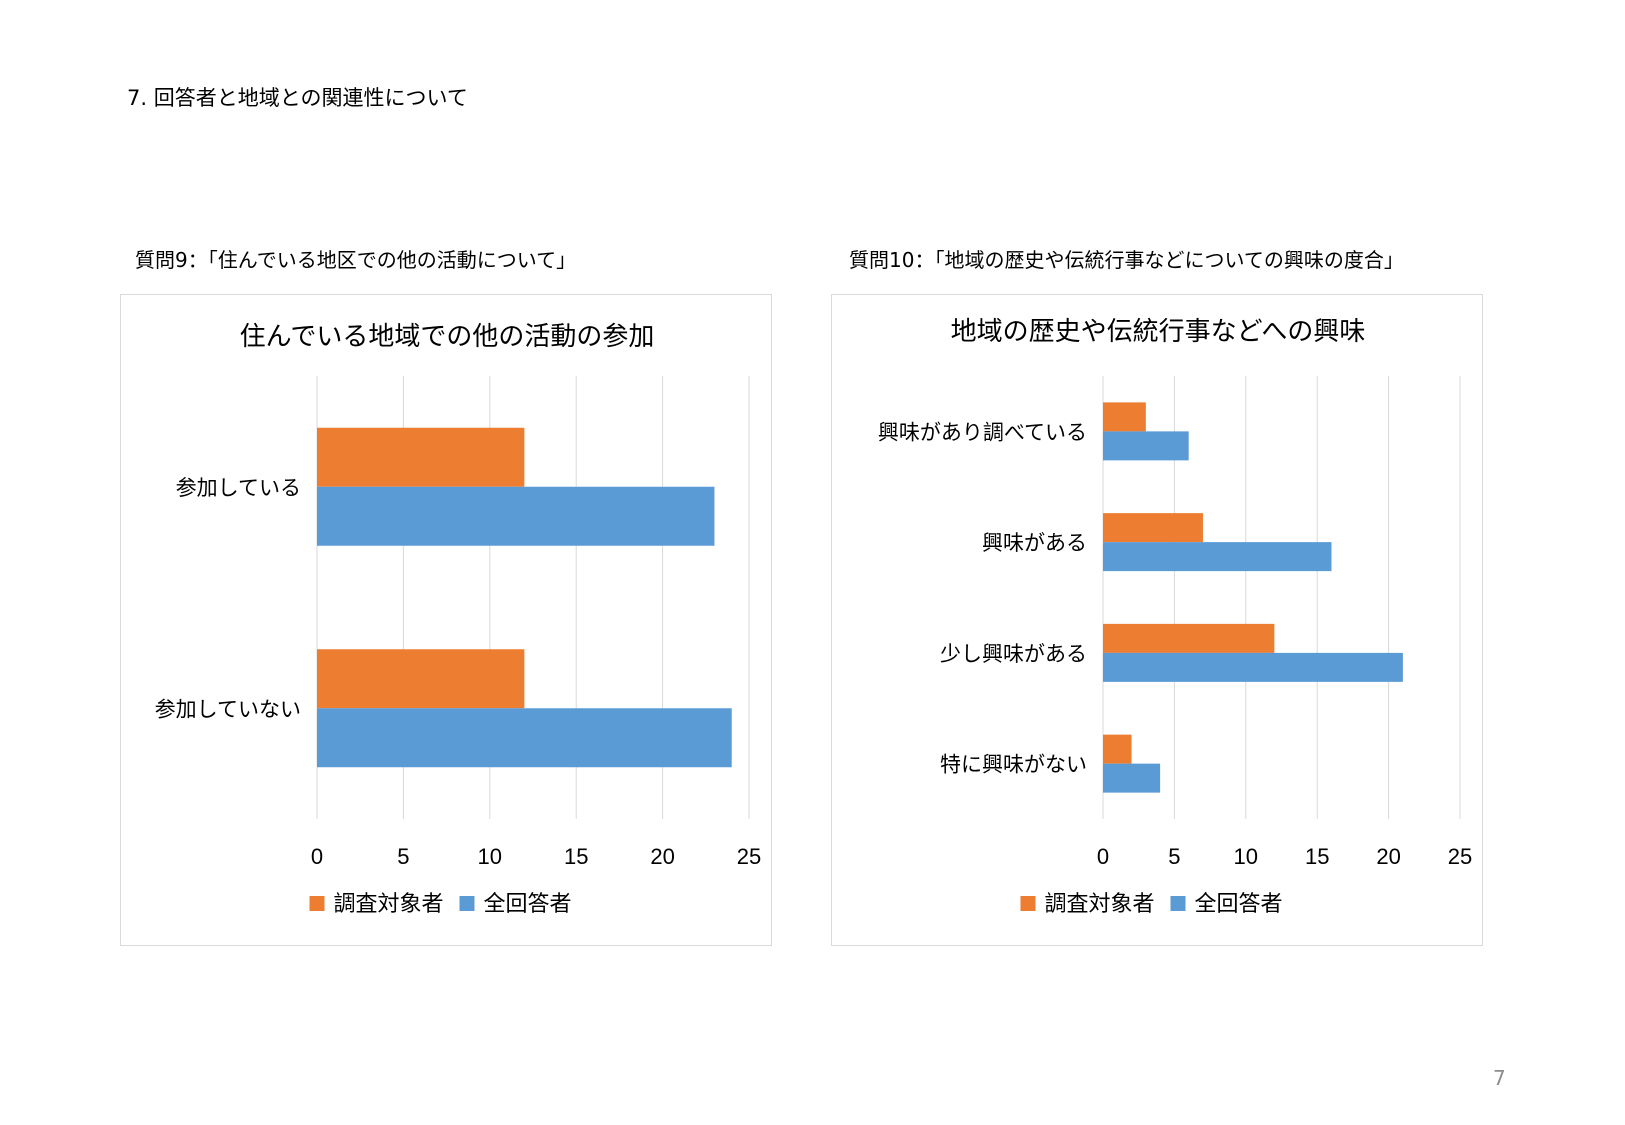  I want to click on category-label: 少し興味がある, so click(1013, 654).